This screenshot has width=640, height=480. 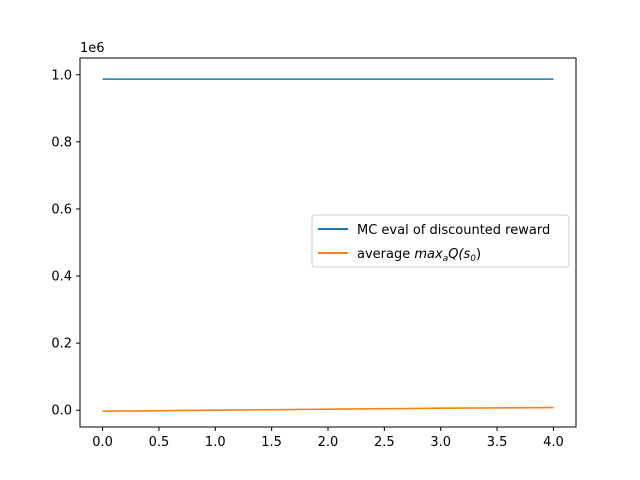 I want to click on x-tick-label: 4.0, so click(x=553, y=442).